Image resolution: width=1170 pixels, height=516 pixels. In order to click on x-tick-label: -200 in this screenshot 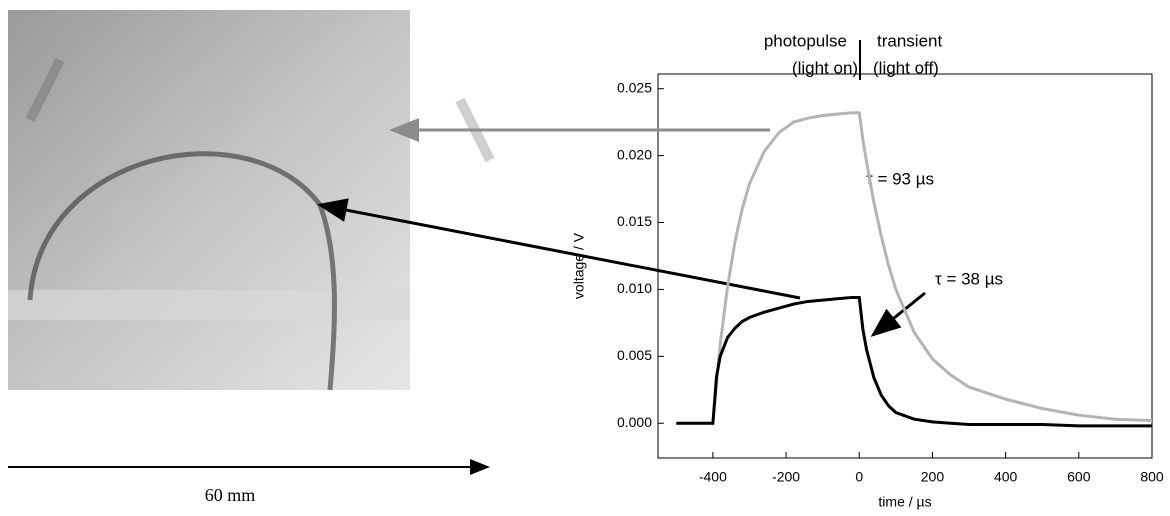, I will do `click(786, 477)`.